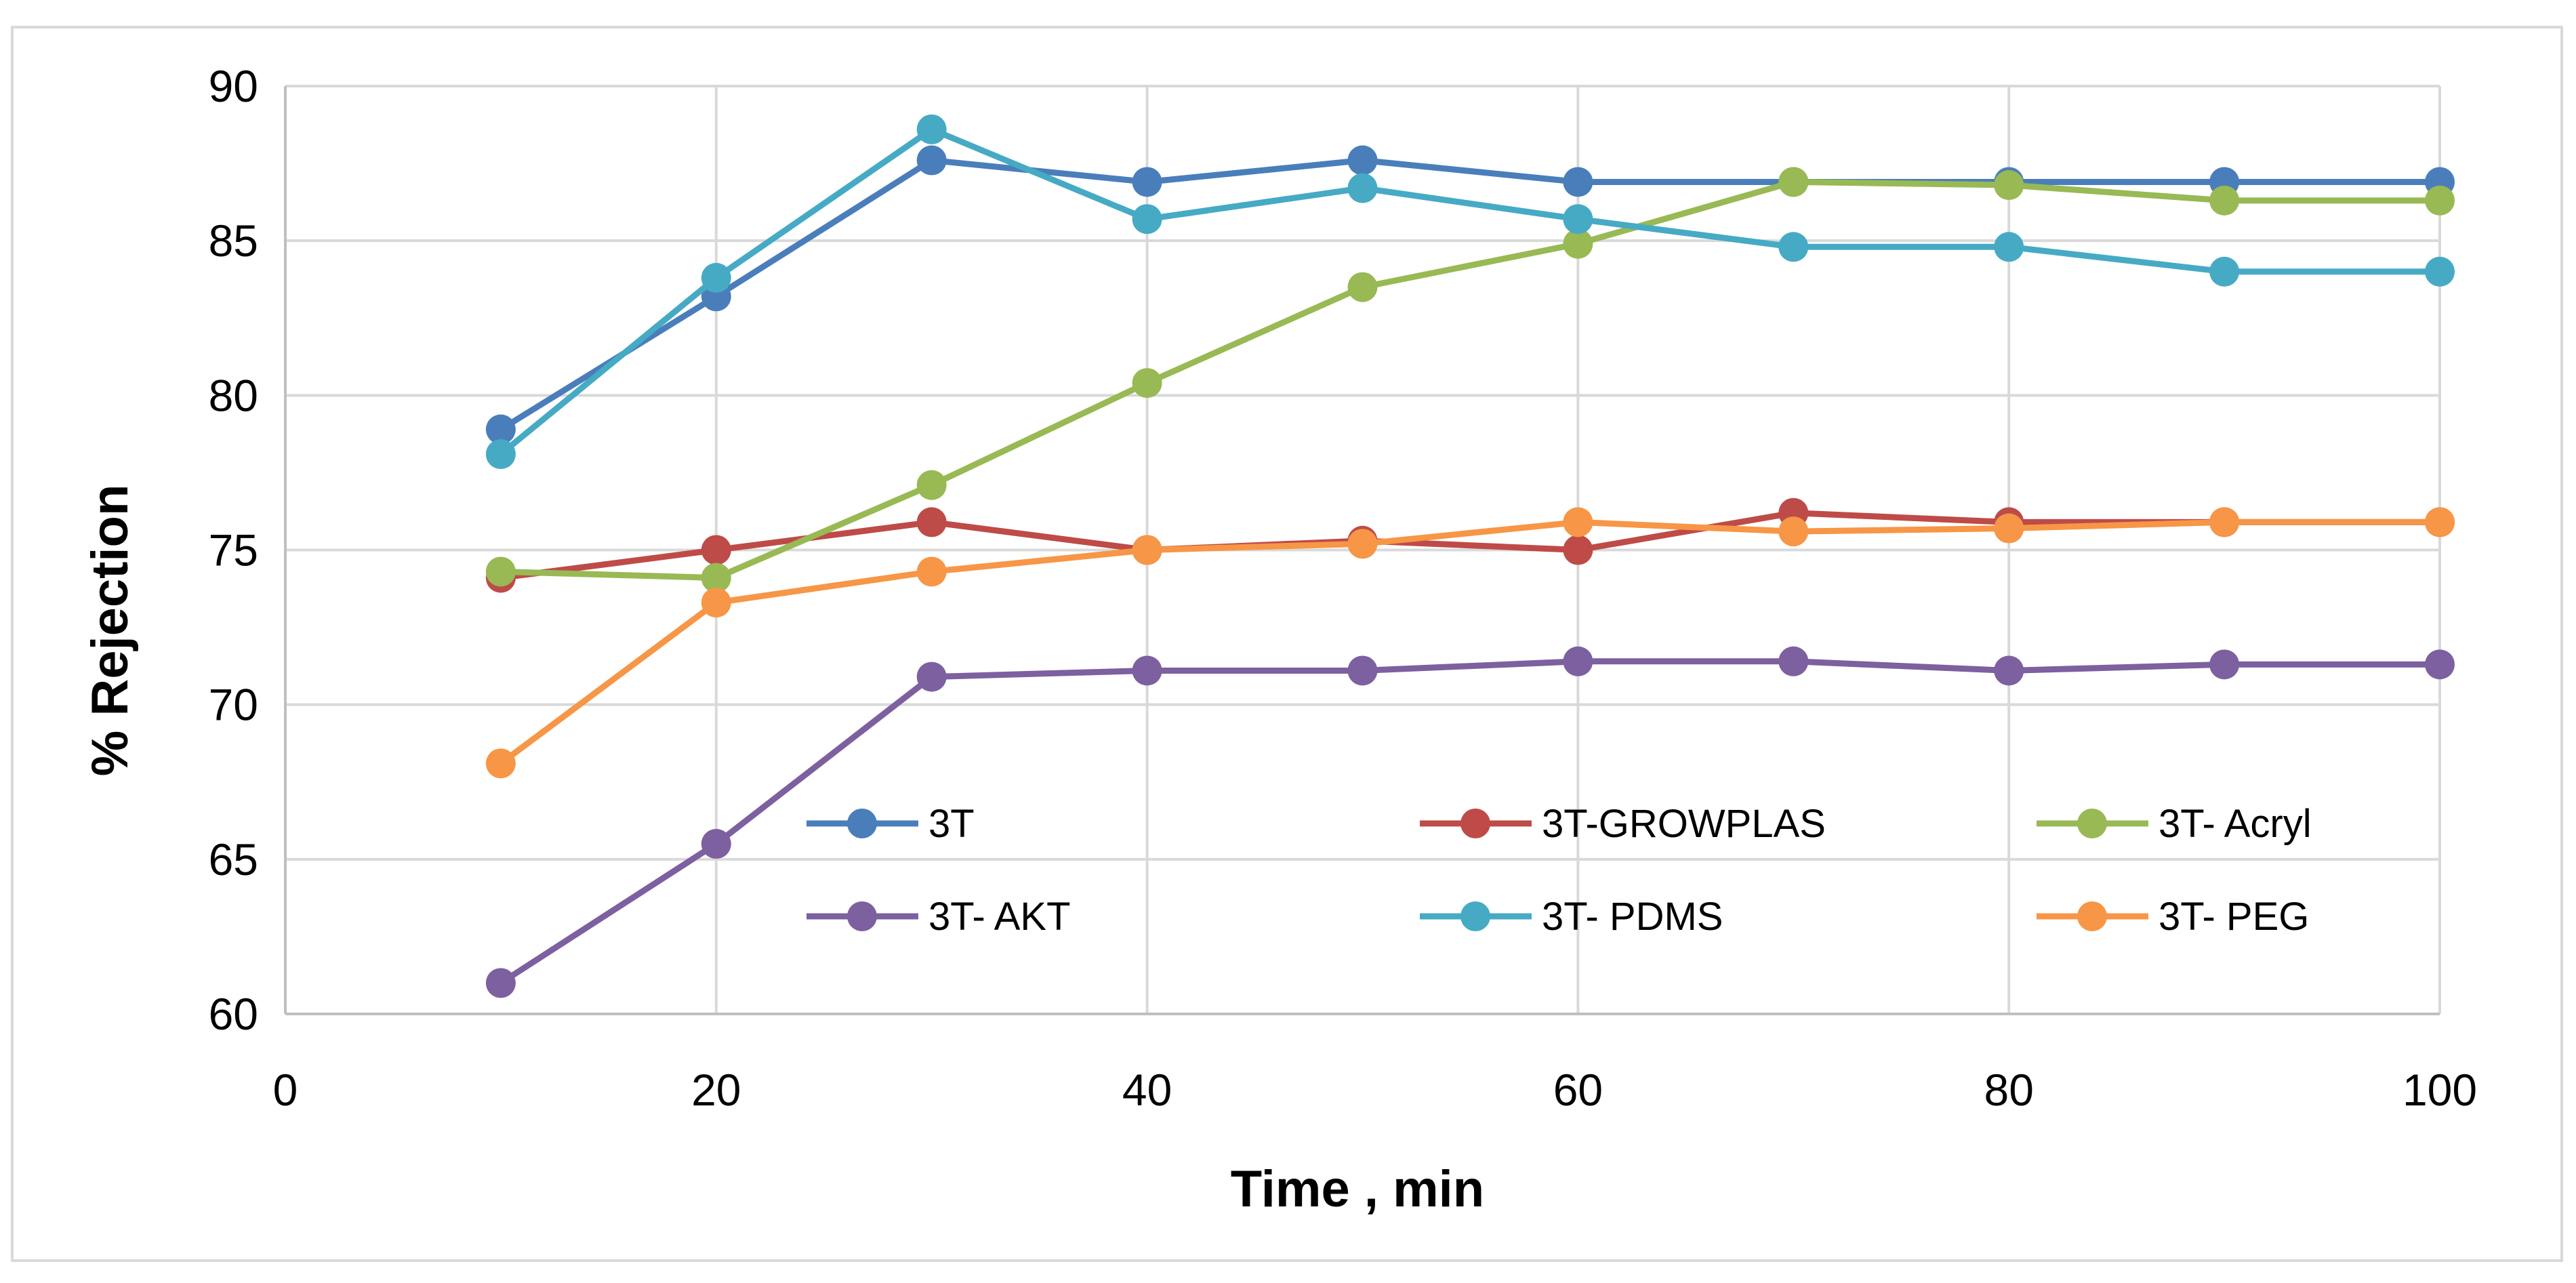 This screenshot has height=1283, width=2576. I want to click on x-tick-label: 60, so click(1578, 1090).